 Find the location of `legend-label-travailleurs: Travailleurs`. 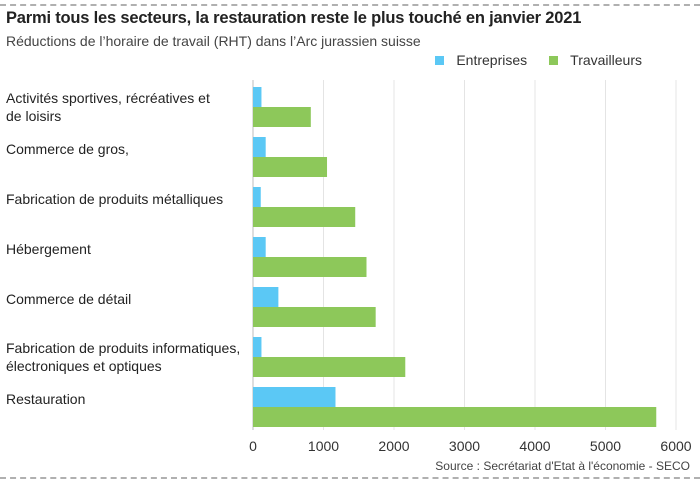

legend-label-travailleurs: Travailleurs is located at coordinates (606, 60).